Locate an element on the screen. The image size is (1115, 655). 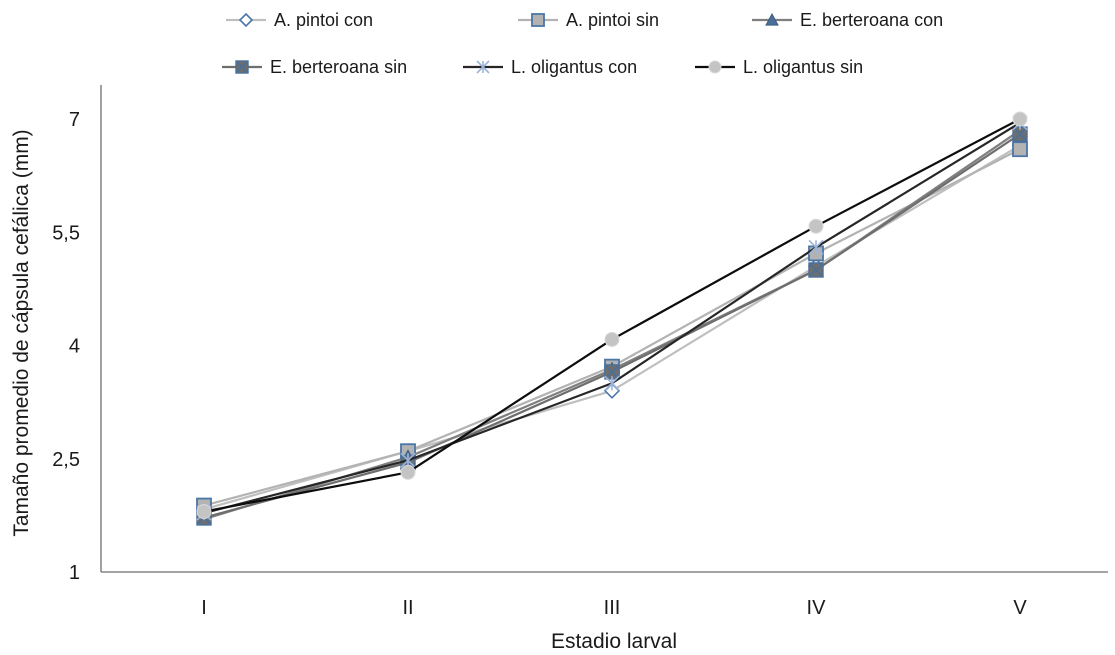
legend-item: E. berteroana sin is located at coordinates (314, 67).